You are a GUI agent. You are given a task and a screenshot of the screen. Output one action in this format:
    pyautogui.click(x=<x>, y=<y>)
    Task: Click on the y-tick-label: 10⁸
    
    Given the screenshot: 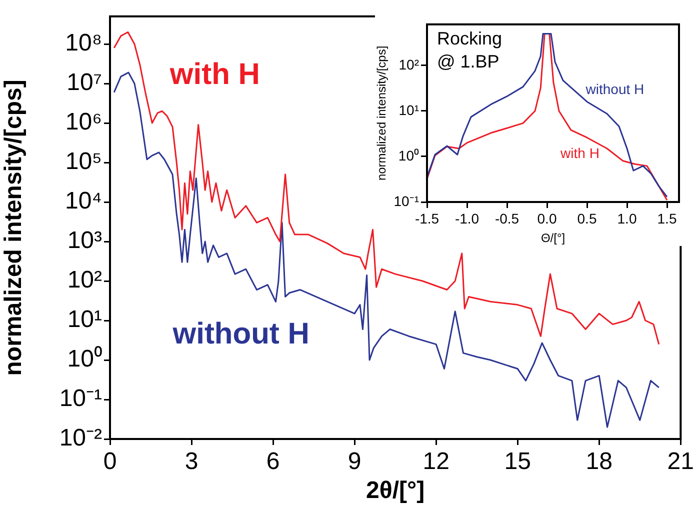 What is the action you would take?
    pyautogui.click(x=83, y=43)
    